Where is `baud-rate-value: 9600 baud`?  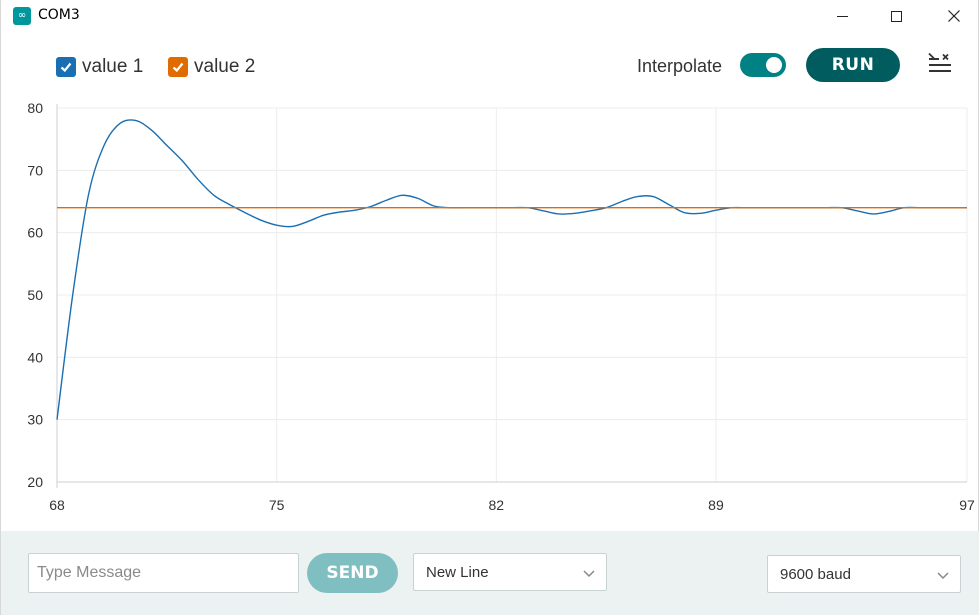
baud-rate-value: 9600 baud is located at coordinates (815, 574).